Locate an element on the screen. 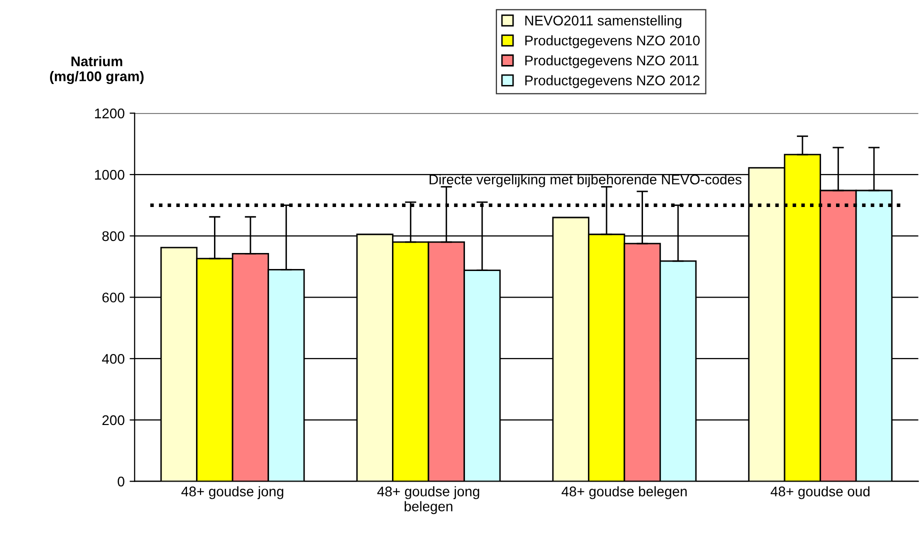 The height and width of the screenshot is (539, 922). y-tick-label: 800 is located at coordinates (113, 236).